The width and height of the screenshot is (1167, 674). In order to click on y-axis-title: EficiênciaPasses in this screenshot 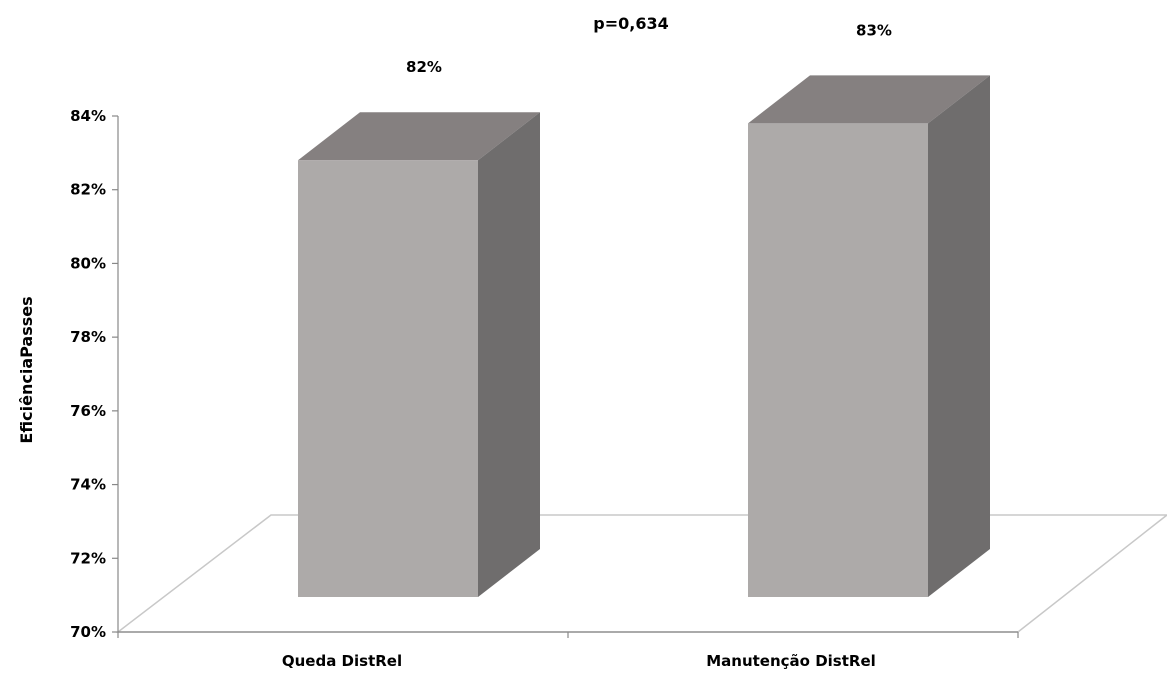, I will do `click(26, 369)`.